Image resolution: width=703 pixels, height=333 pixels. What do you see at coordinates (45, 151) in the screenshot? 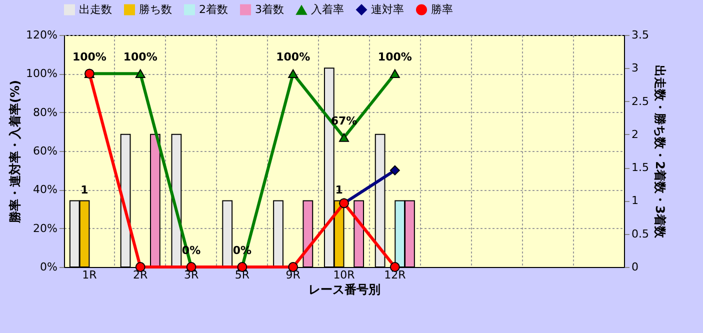
I see `y-tick-label: 60%` at bounding box center [45, 151].